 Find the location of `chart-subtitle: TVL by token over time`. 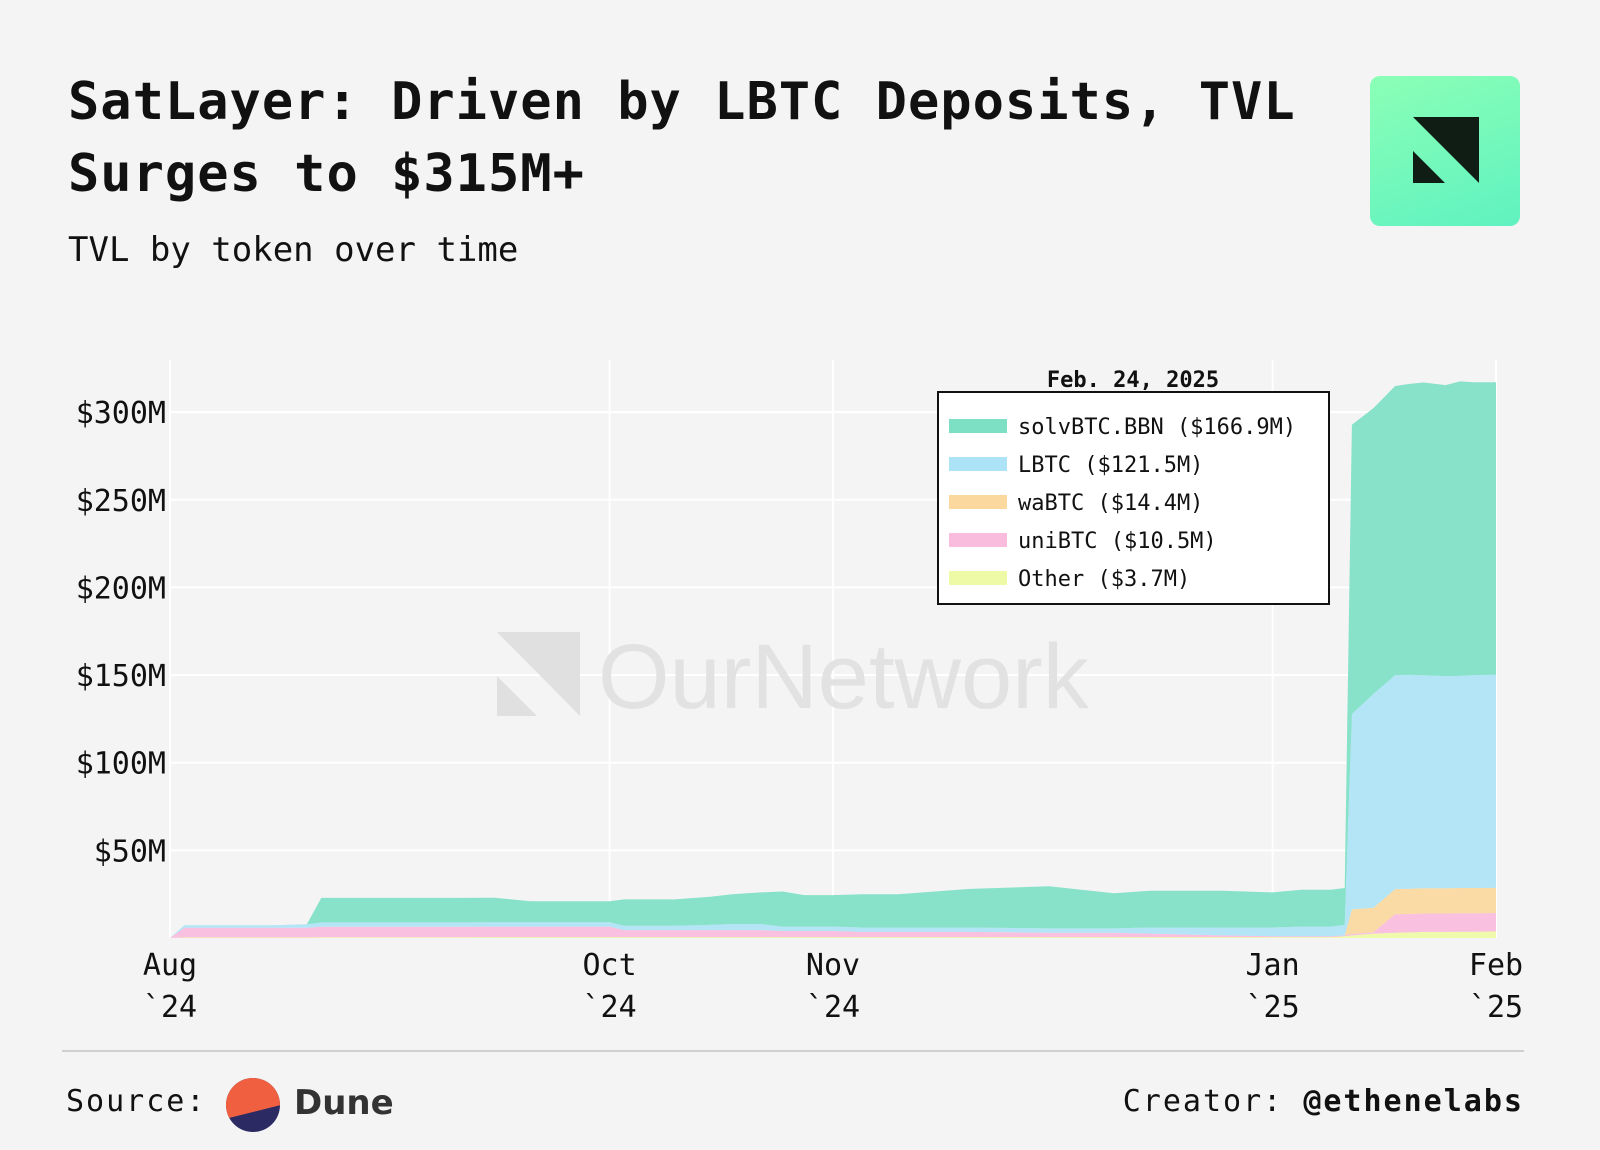

chart-subtitle: TVL by token over time is located at coordinates (293, 250).